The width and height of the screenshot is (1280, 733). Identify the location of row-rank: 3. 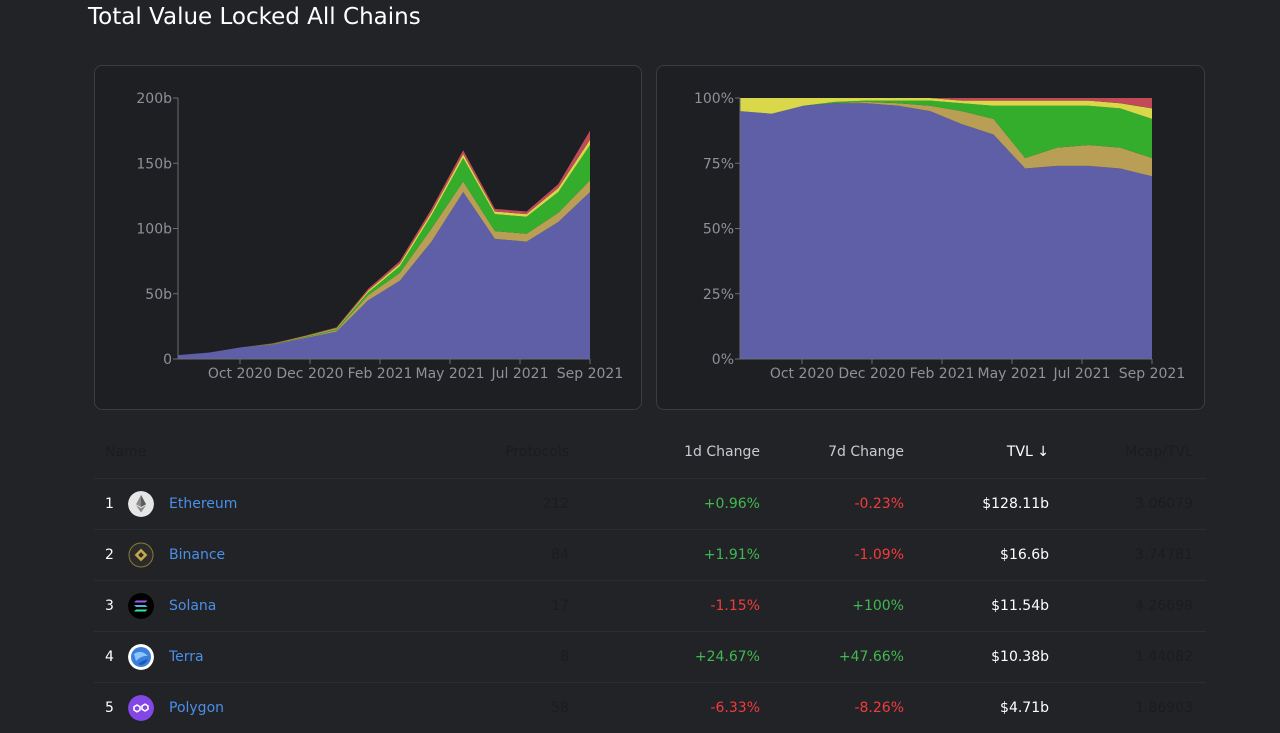
(109, 606).